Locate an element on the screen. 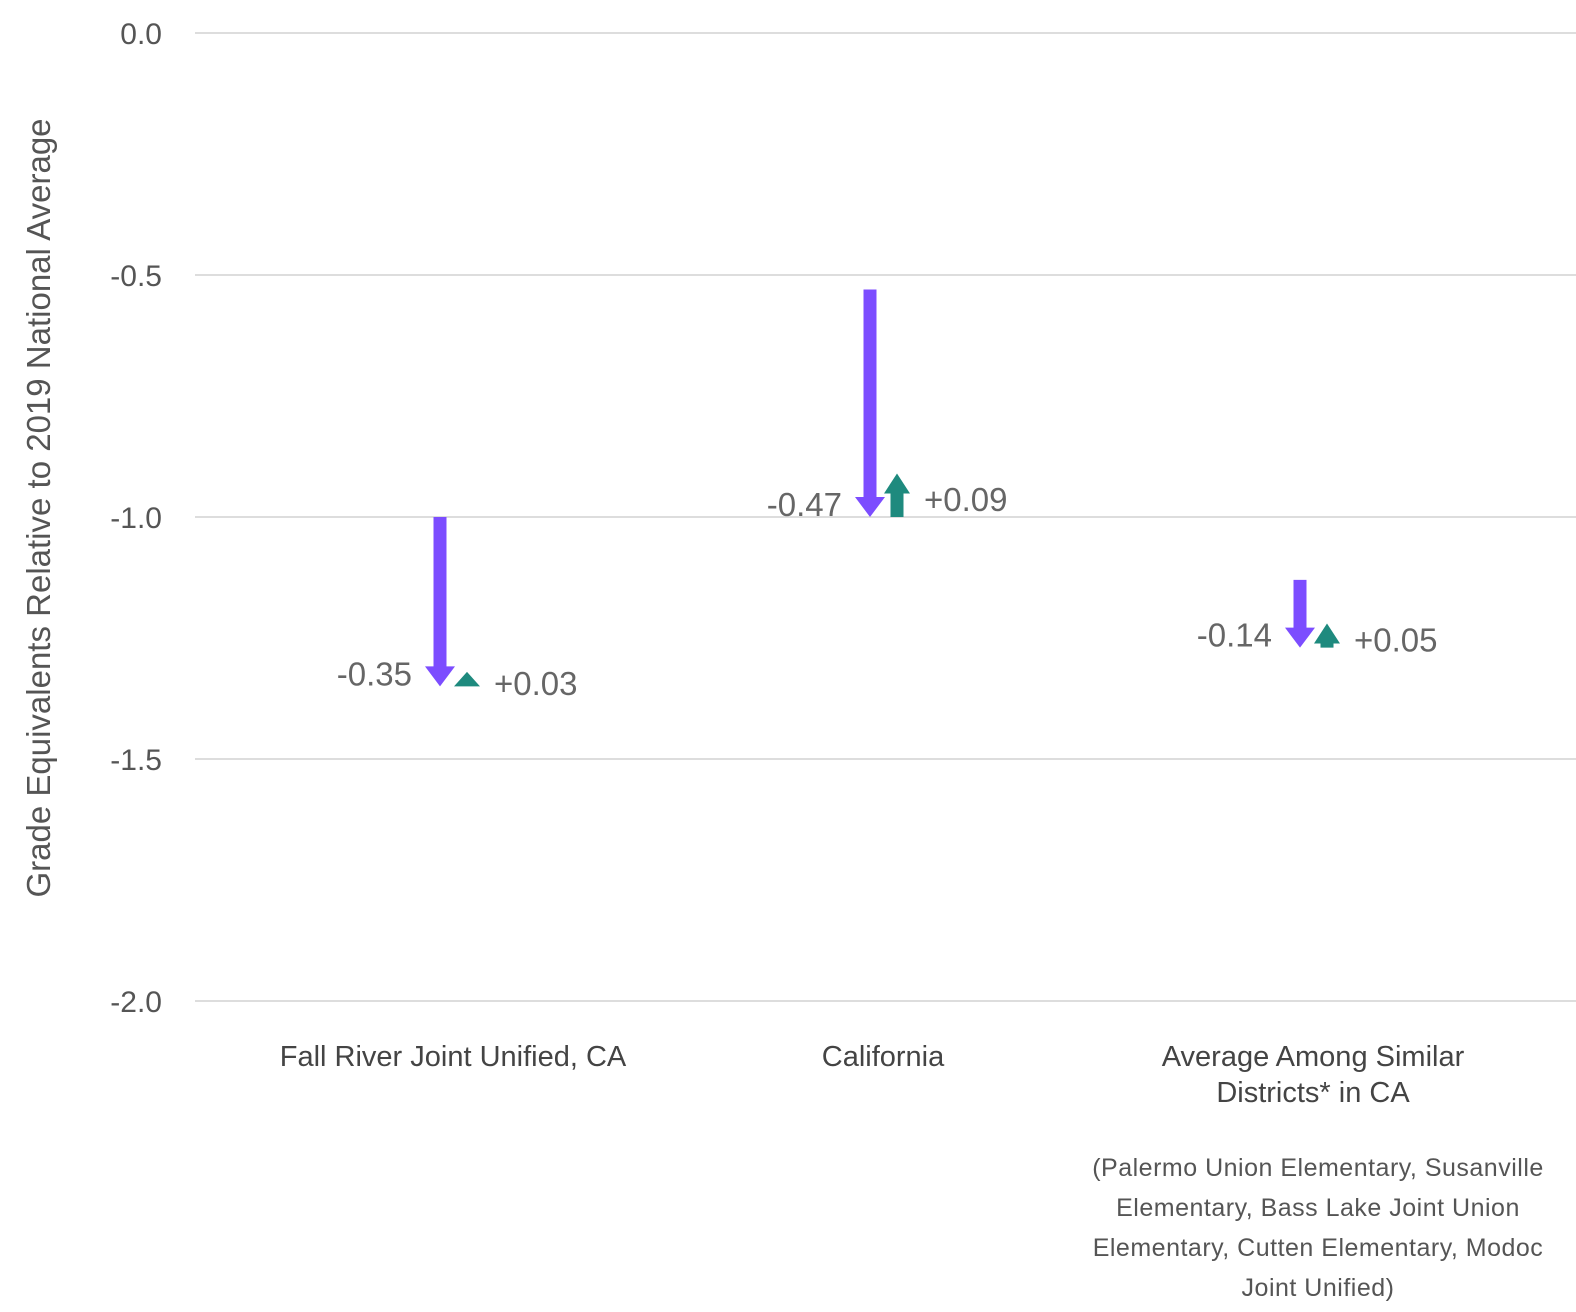 Image resolution: width=1576 pixels, height=1312 pixels. recovery-value-label: +0.09 is located at coordinates (966, 499).